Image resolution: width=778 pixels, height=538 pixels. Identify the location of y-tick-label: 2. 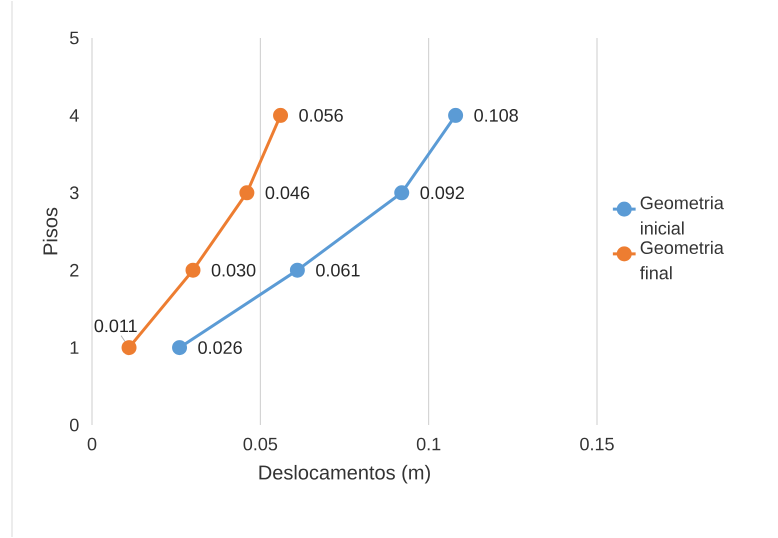
(74, 270).